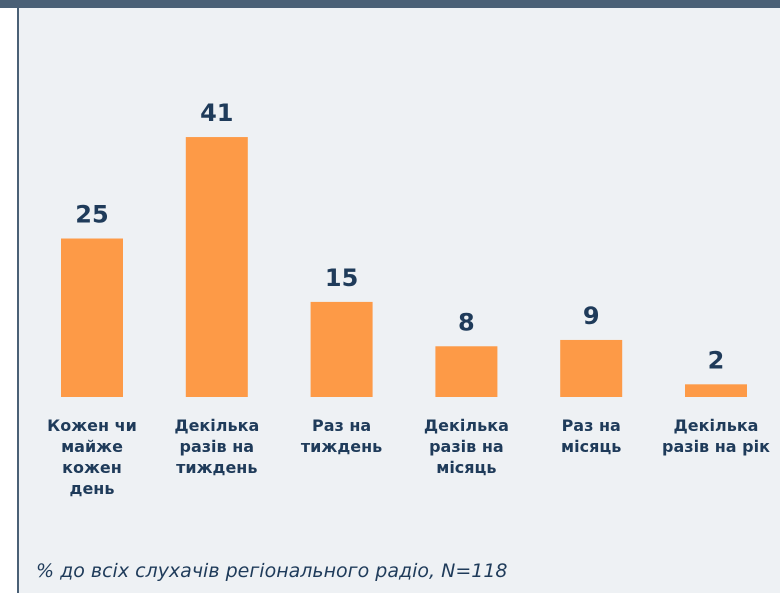  I want to click on value-label: 15, so click(341, 278).